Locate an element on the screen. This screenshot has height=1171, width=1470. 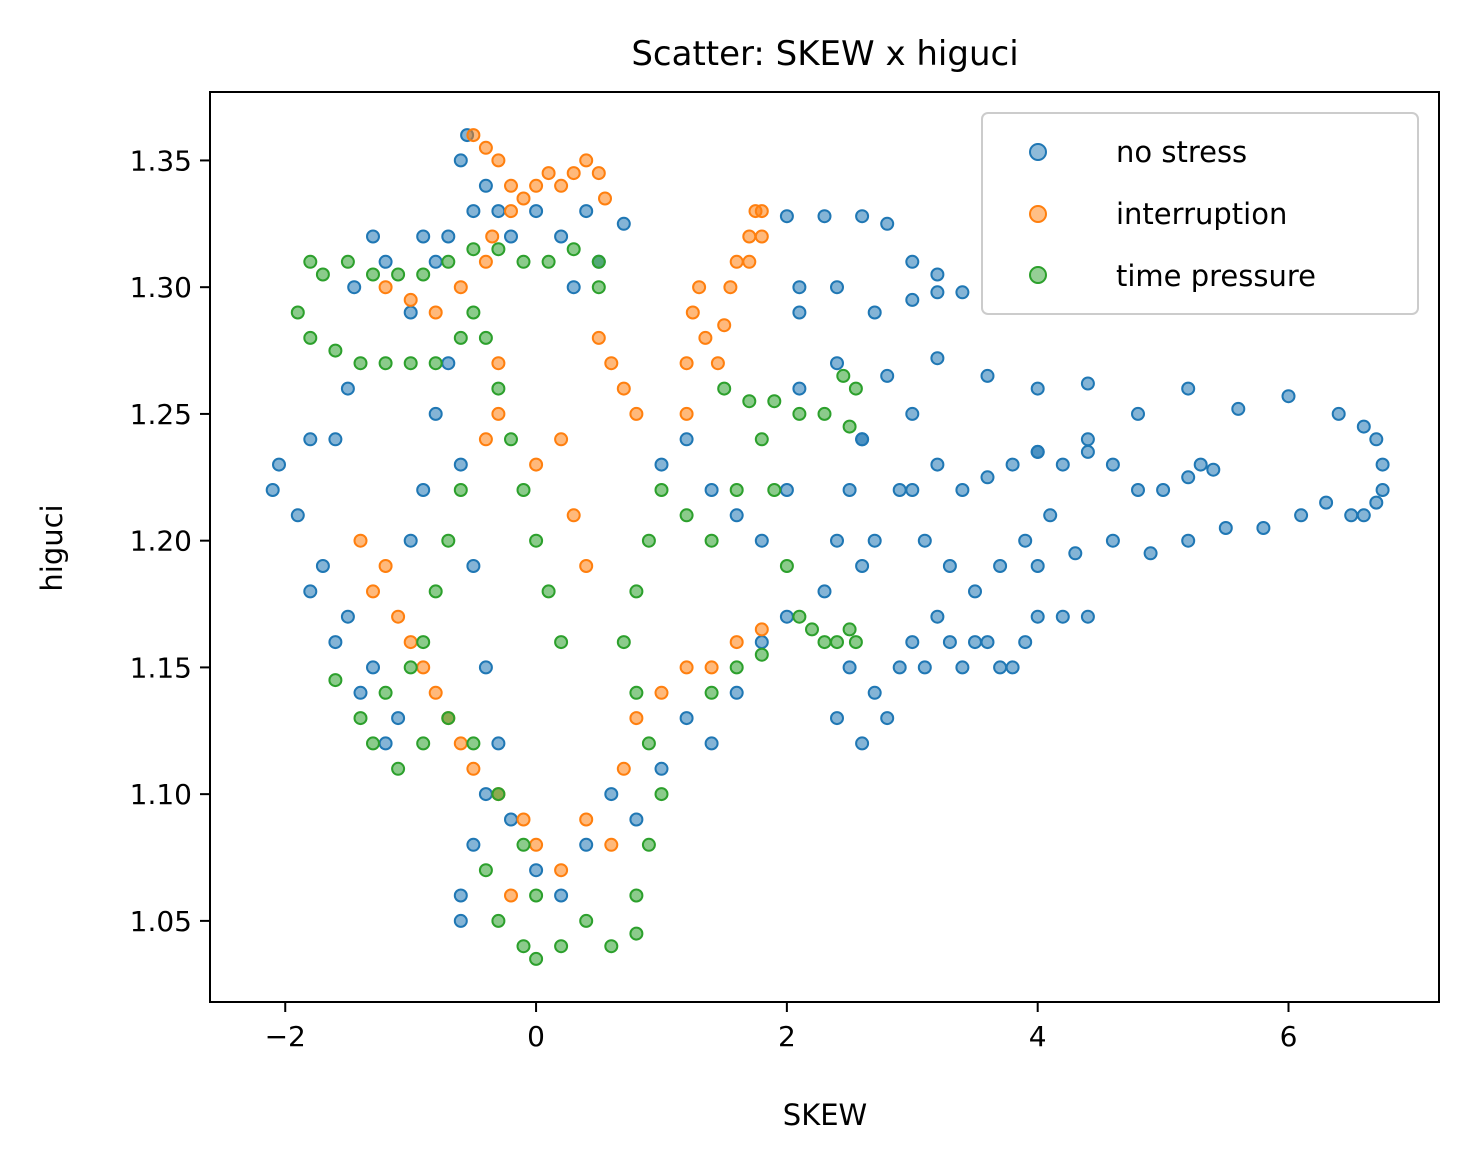
y-tick-label: 1.10 is located at coordinates (161, 794).